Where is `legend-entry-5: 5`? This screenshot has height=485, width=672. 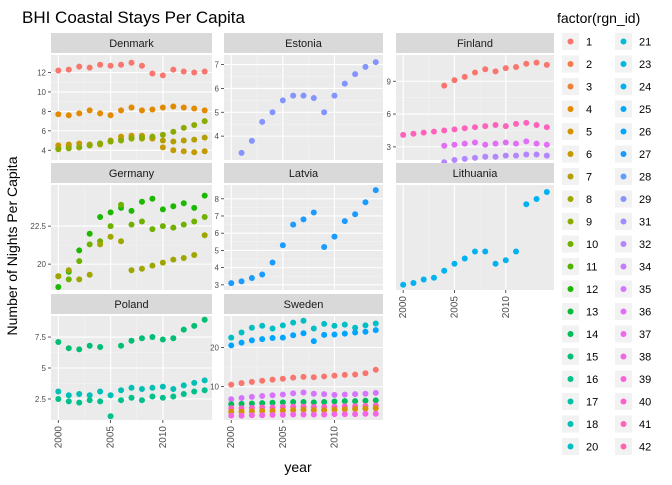
legend-entry-5: 5 is located at coordinates (577, 131).